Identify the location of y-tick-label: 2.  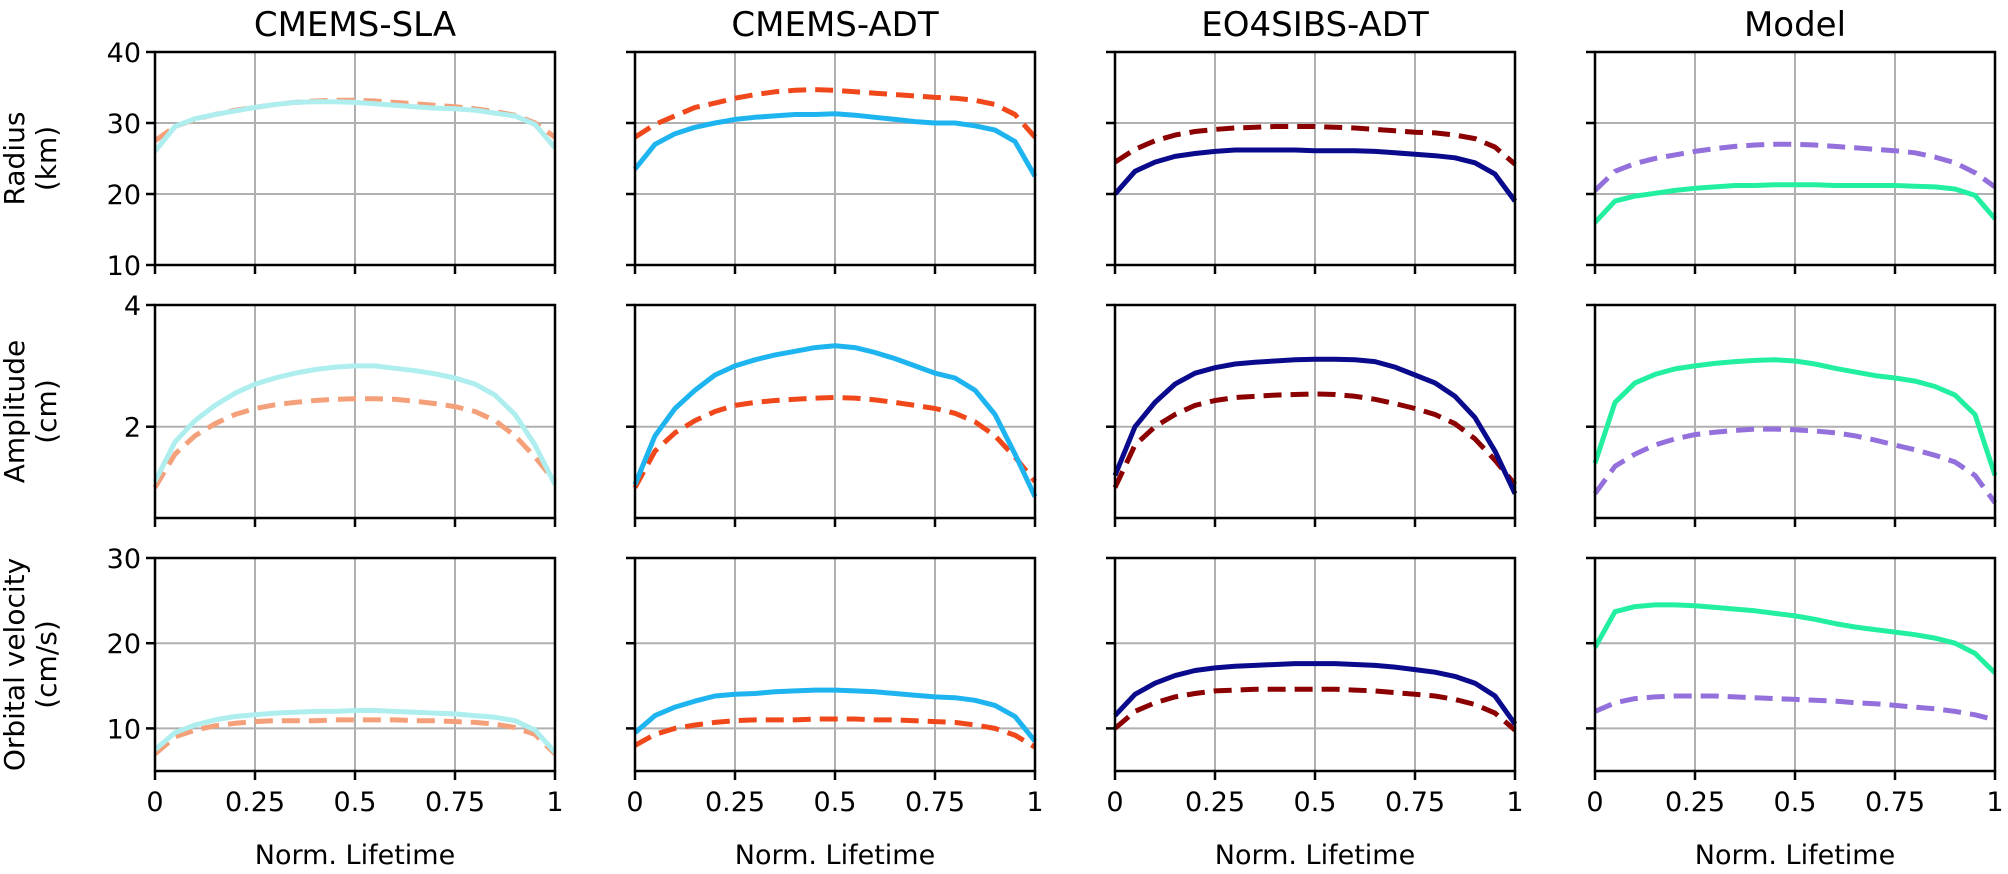
(132, 428).